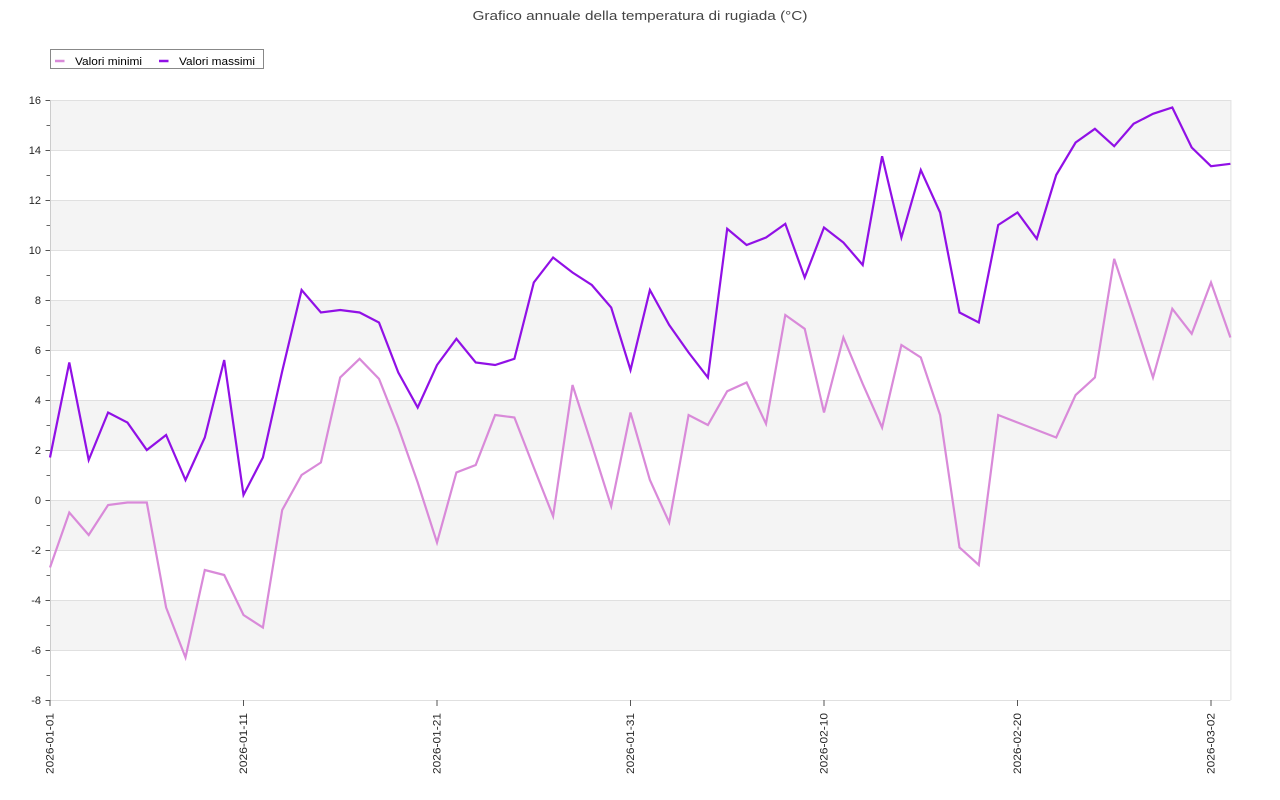 The height and width of the screenshot is (800, 1280). What do you see at coordinates (631, 743) in the screenshot?
I see `svg-text: 2026-01-31` at bounding box center [631, 743].